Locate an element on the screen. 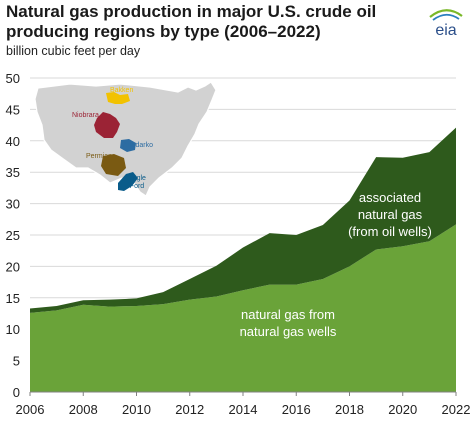 The height and width of the screenshot is (425, 474). map-label-eagle-ford-2: Ford is located at coordinates (137, 186).